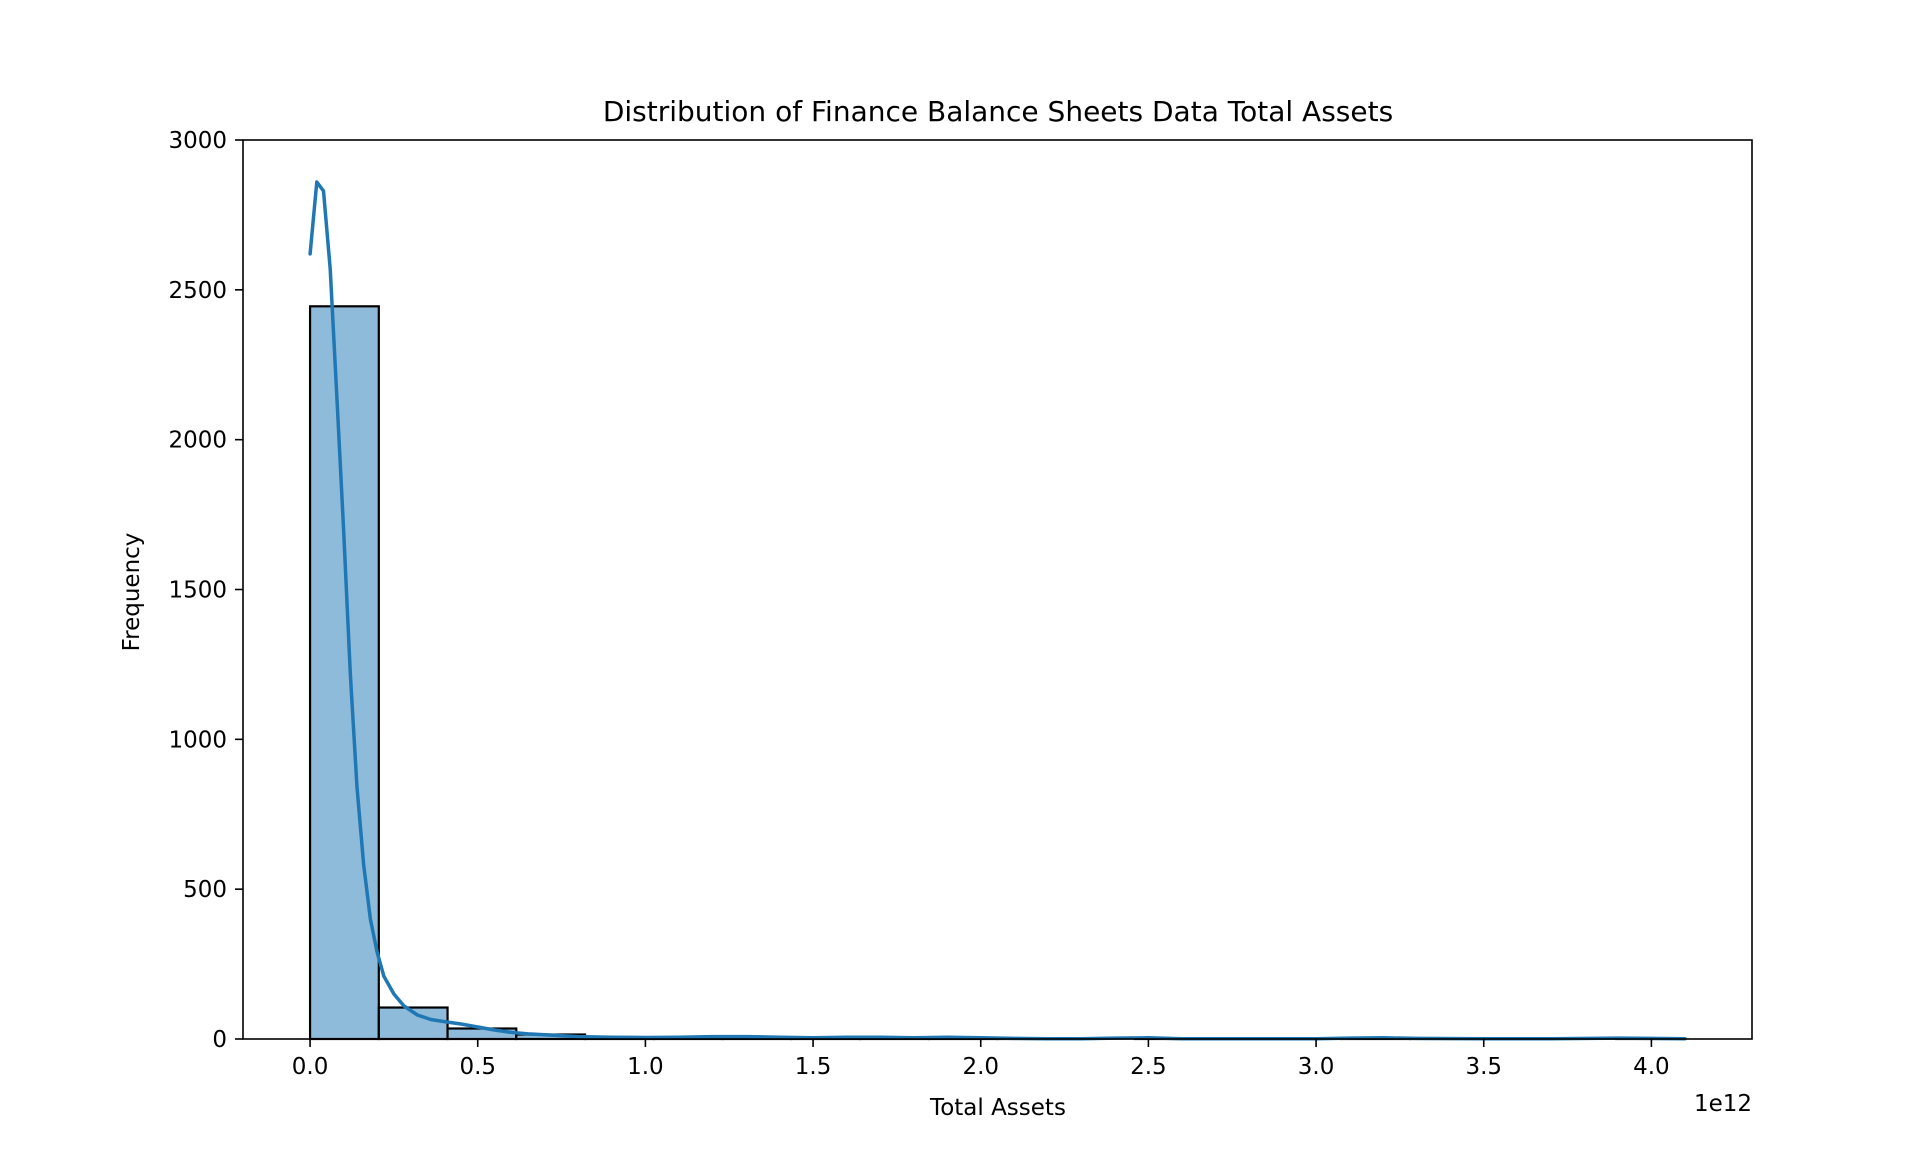 This screenshot has height=1152, width=1920. Describe the element at coordinates (1483, 1067) in the screenshot. I see `x-tick-label: 3.5` at that location.